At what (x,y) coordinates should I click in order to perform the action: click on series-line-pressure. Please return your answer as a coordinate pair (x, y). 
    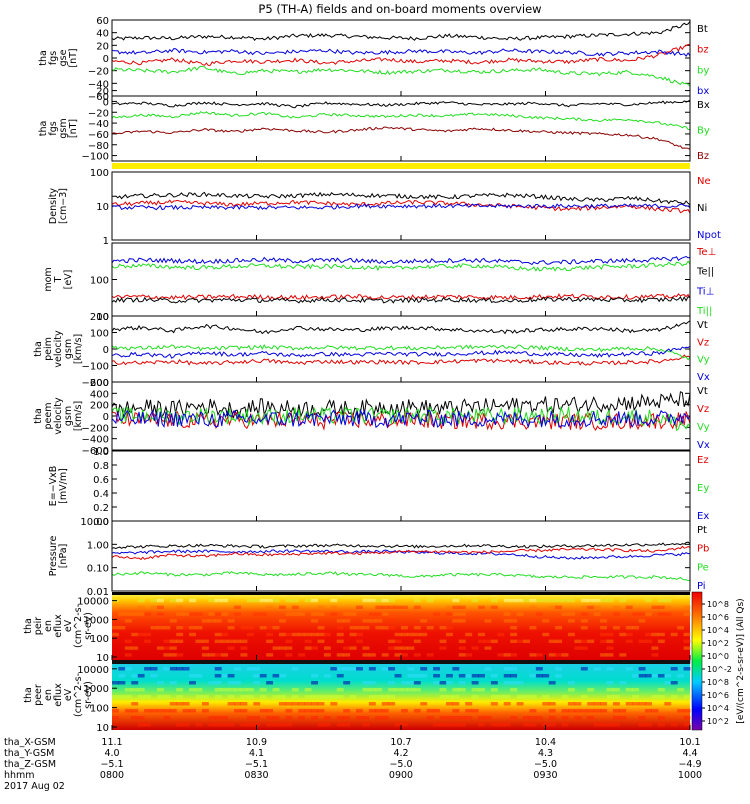
    Looking at the image, I should click on (401, 545).